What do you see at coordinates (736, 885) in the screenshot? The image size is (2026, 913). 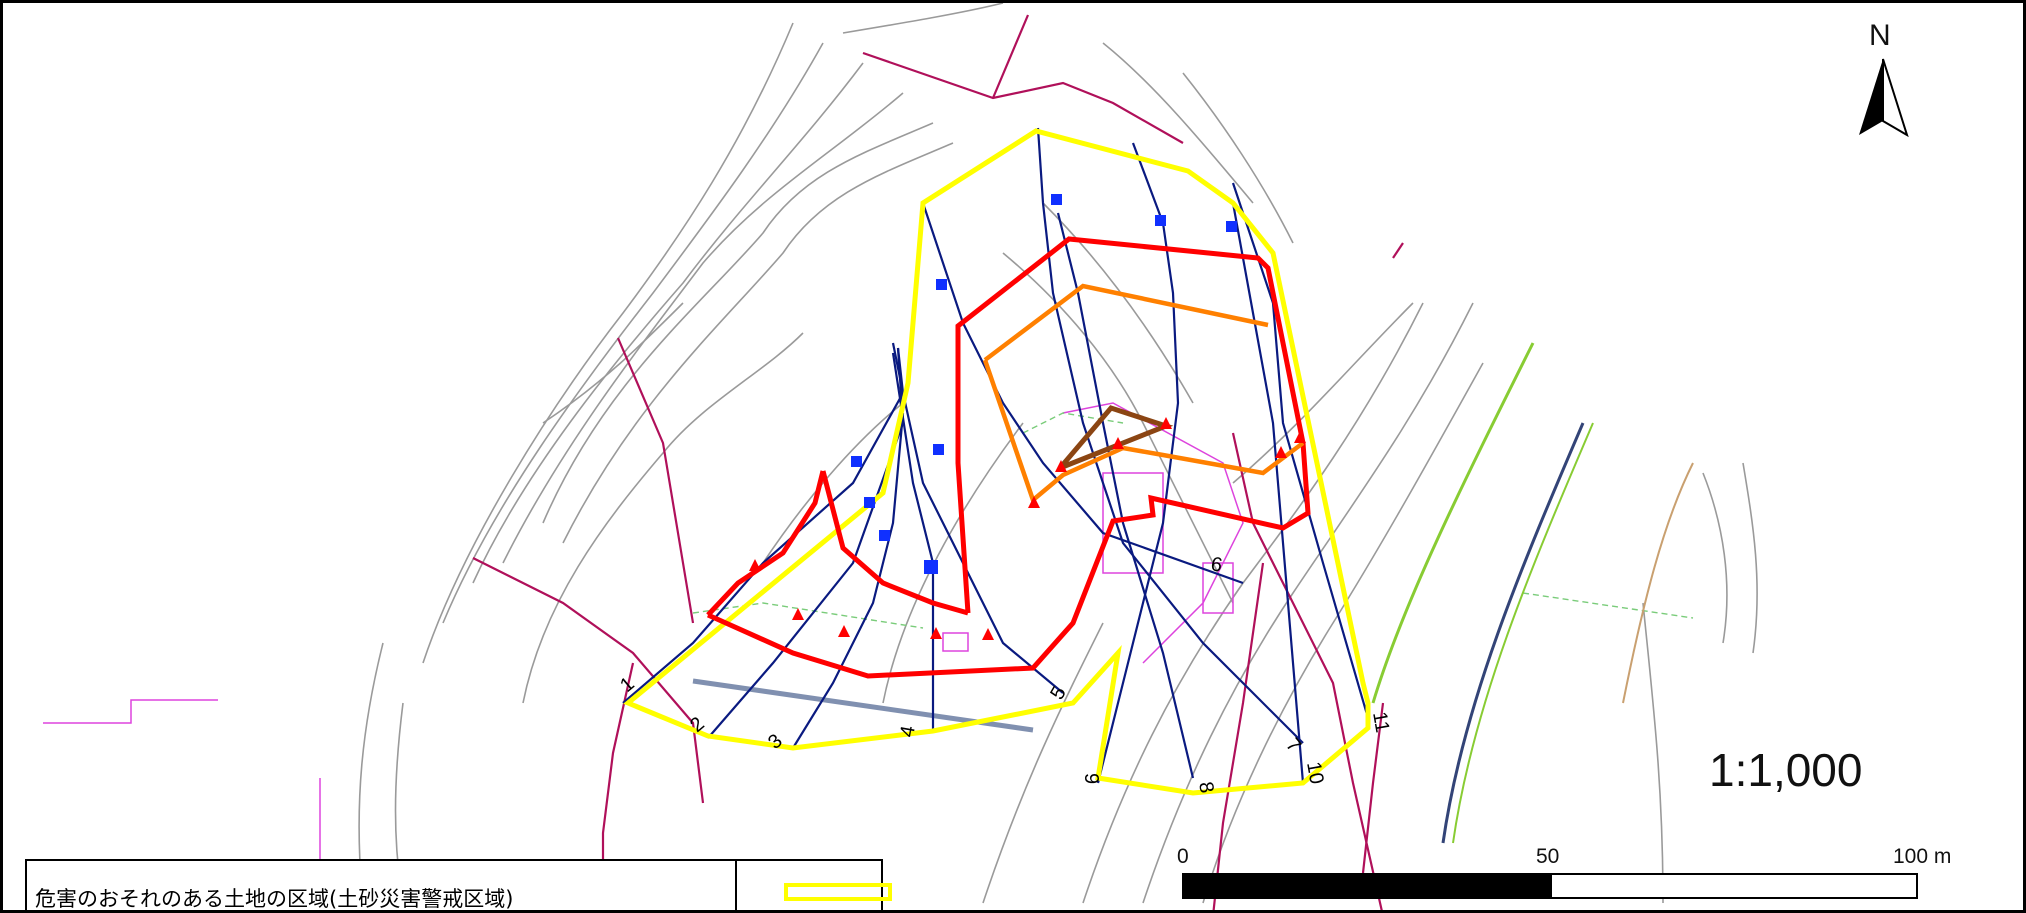 I see `legend-divider` at bounding box center [736, 885].